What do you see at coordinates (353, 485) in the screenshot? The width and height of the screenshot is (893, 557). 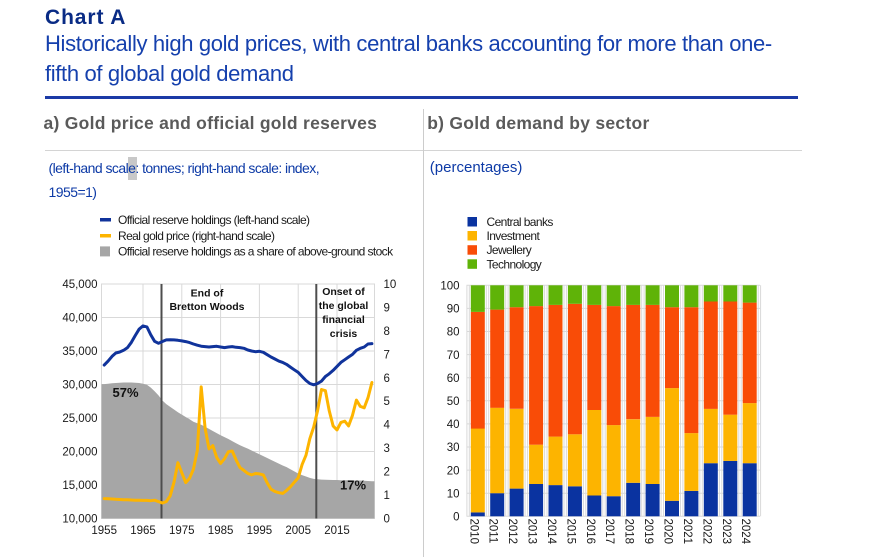 I see `svg-text: 17%` at bounding box center [353, 485].